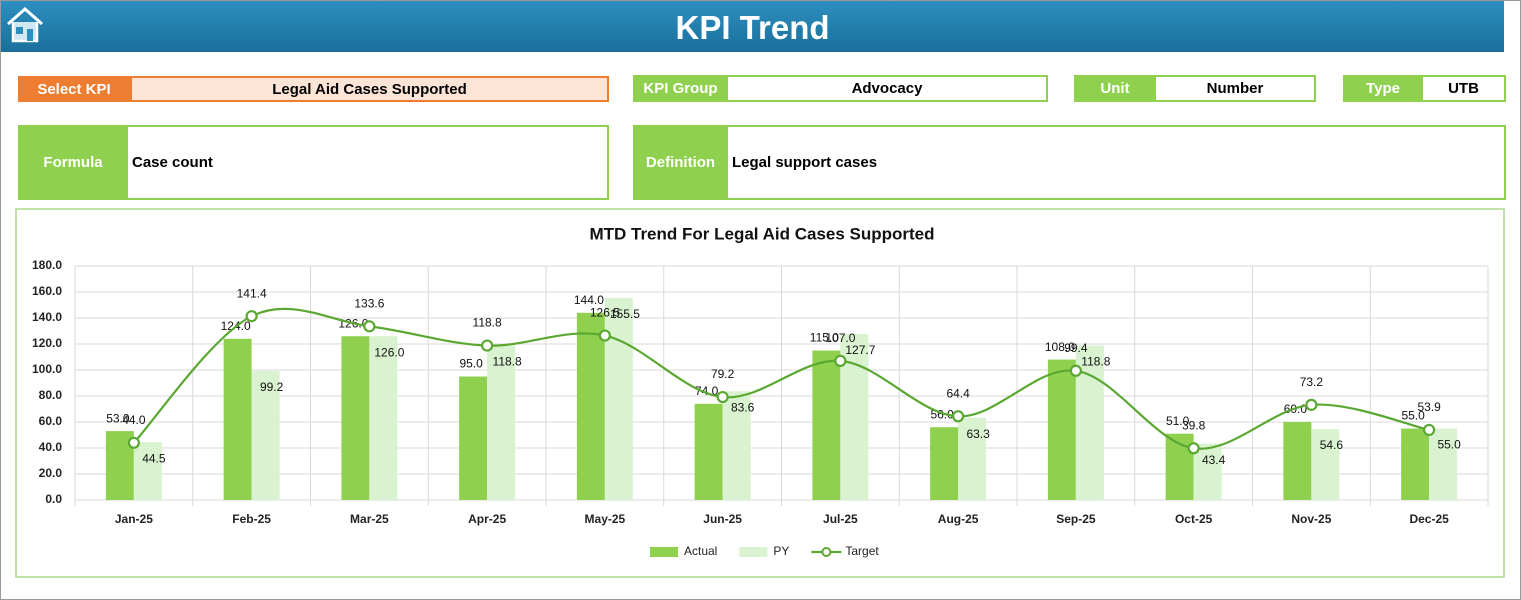  What do you see at coordinates (1383, 88) in the screenshot?
I see `field-label: Type` at bounding box center [1383, 88].